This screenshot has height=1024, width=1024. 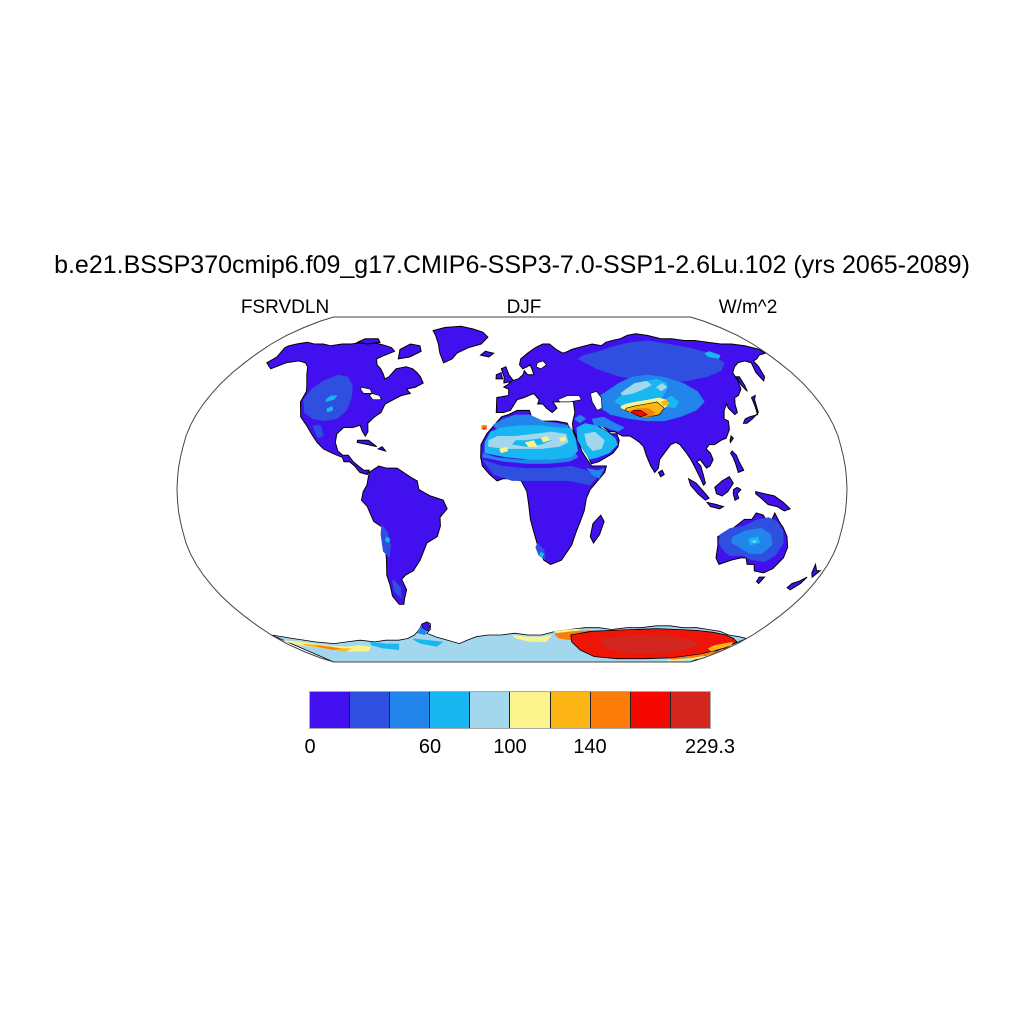 I want to click on map-region-sri-lanka, so click(x=661, y=473).